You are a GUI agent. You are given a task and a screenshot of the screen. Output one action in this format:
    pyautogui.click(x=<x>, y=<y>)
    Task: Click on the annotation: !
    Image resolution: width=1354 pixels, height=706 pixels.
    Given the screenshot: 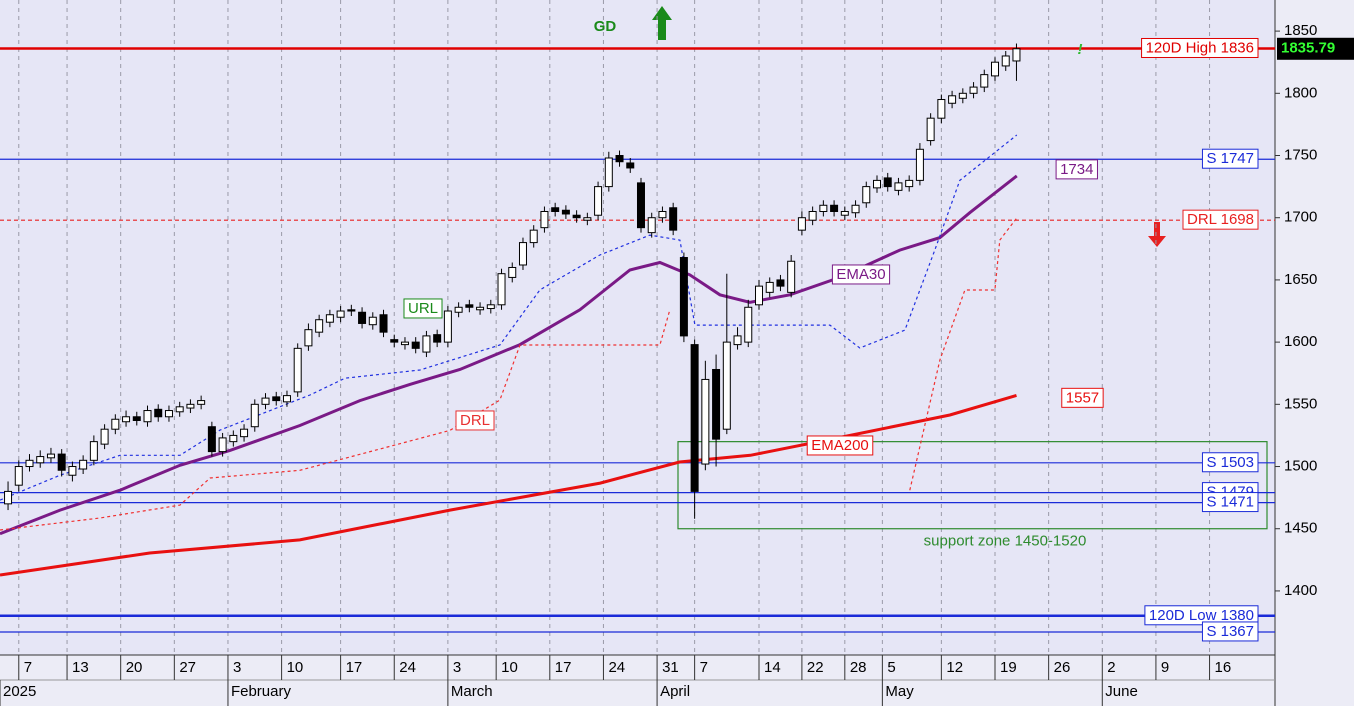 What is the action you would take?
    pyautogui.click(x=1080, y=49)
    